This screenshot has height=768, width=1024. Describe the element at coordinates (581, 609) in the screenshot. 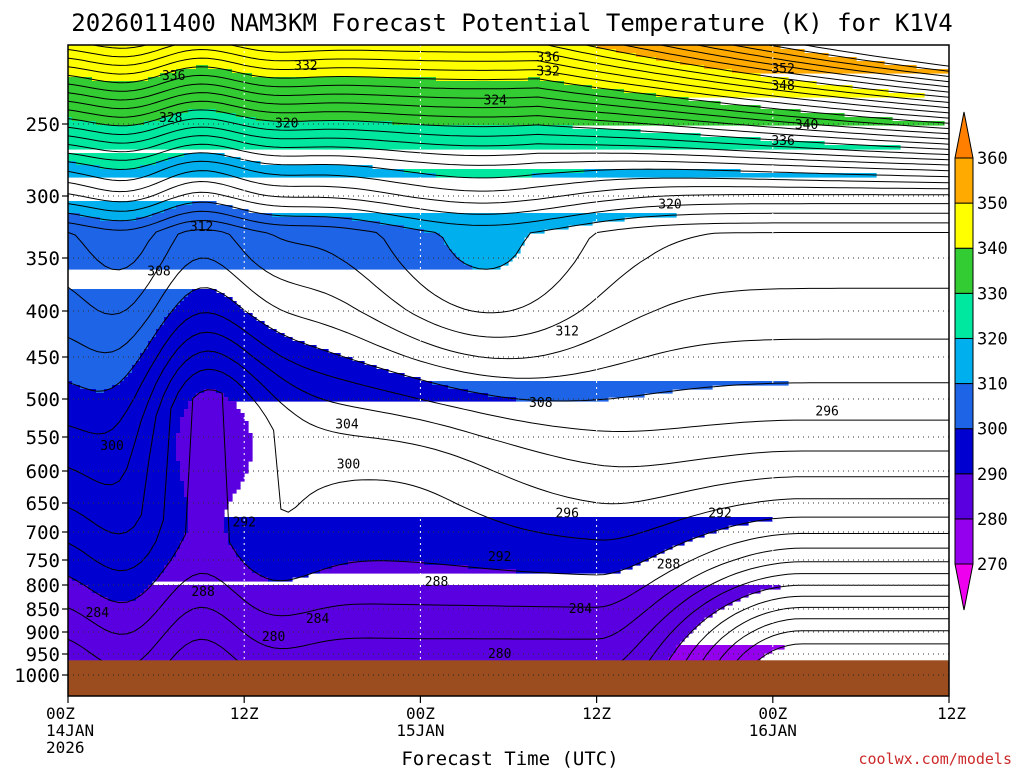

I see `contour-label: 284` at that location.